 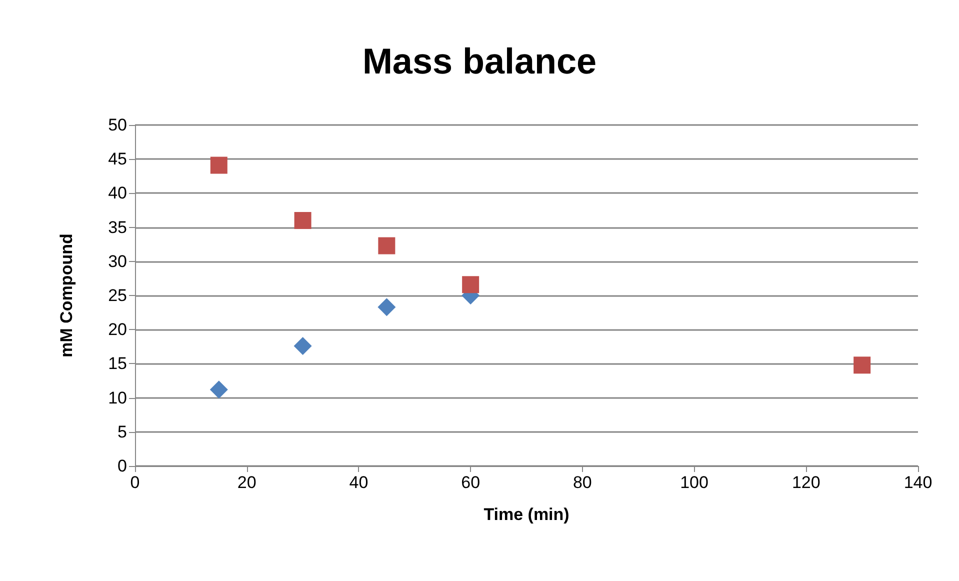 I want to click on y-tick-label: 45, so click(x=117, y=159).